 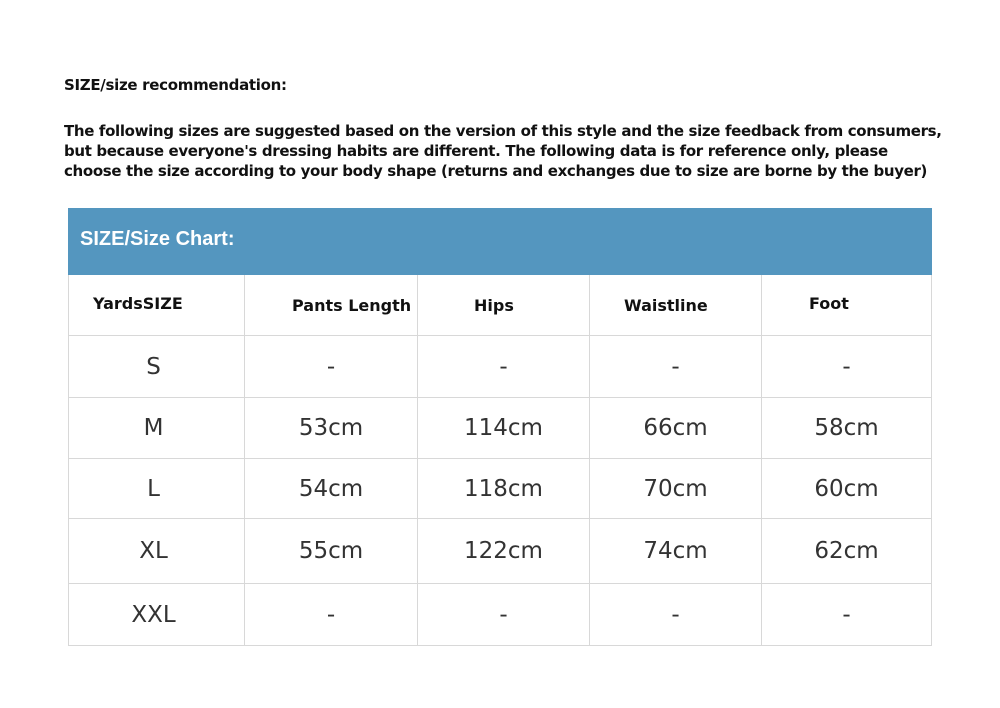 I want to click on size-label: XL, so click(x=156, y=551).